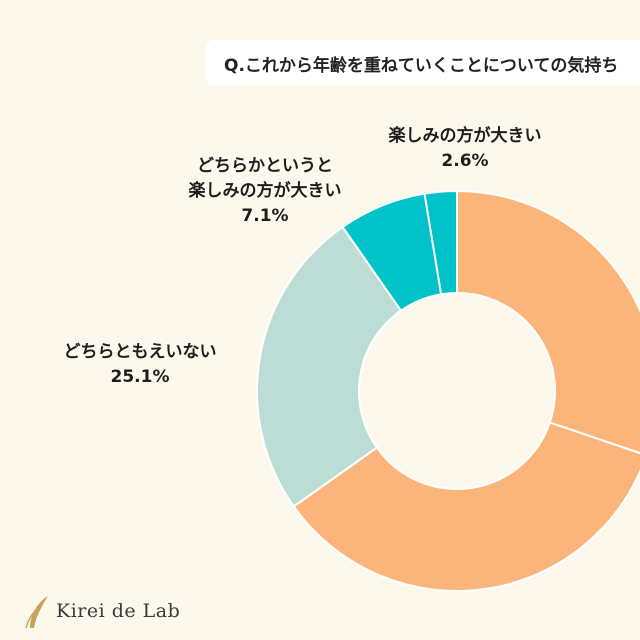  I want to click on logo-text: Kirei de Lab, so click(118, 611).